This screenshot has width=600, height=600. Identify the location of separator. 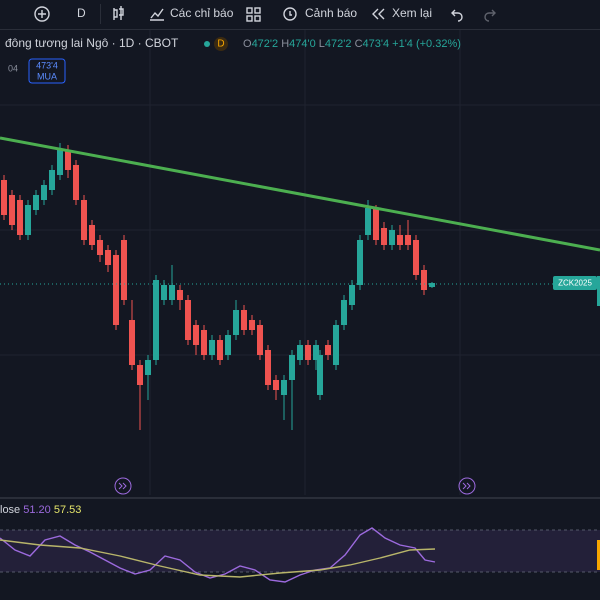
(100, 14).